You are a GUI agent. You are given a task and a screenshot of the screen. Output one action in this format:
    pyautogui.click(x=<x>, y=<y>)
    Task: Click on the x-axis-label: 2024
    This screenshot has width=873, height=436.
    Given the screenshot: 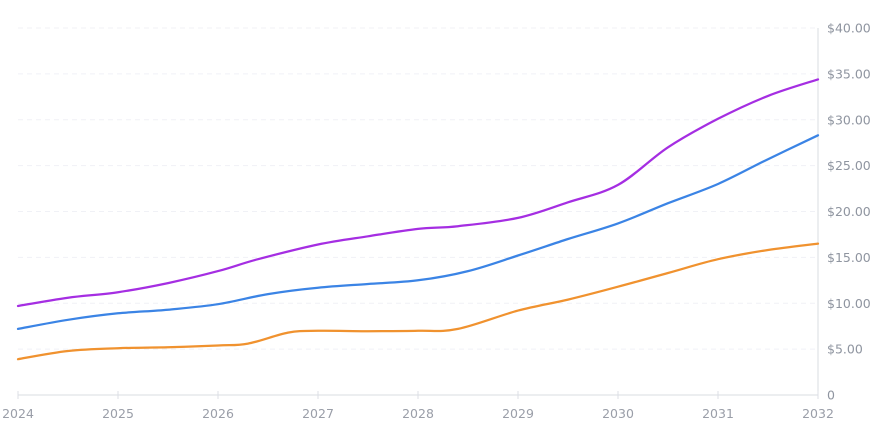 What is the action you would take?
    pyautogui.click(x=18, y=413)
    